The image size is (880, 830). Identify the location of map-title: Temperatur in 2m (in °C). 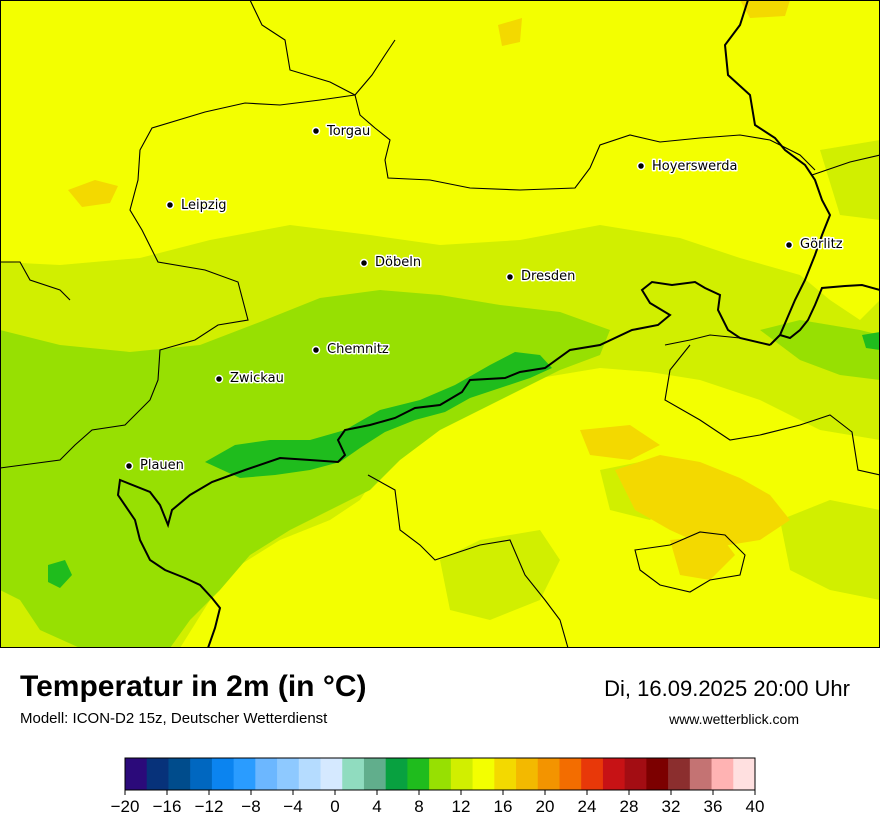
(193, 686).